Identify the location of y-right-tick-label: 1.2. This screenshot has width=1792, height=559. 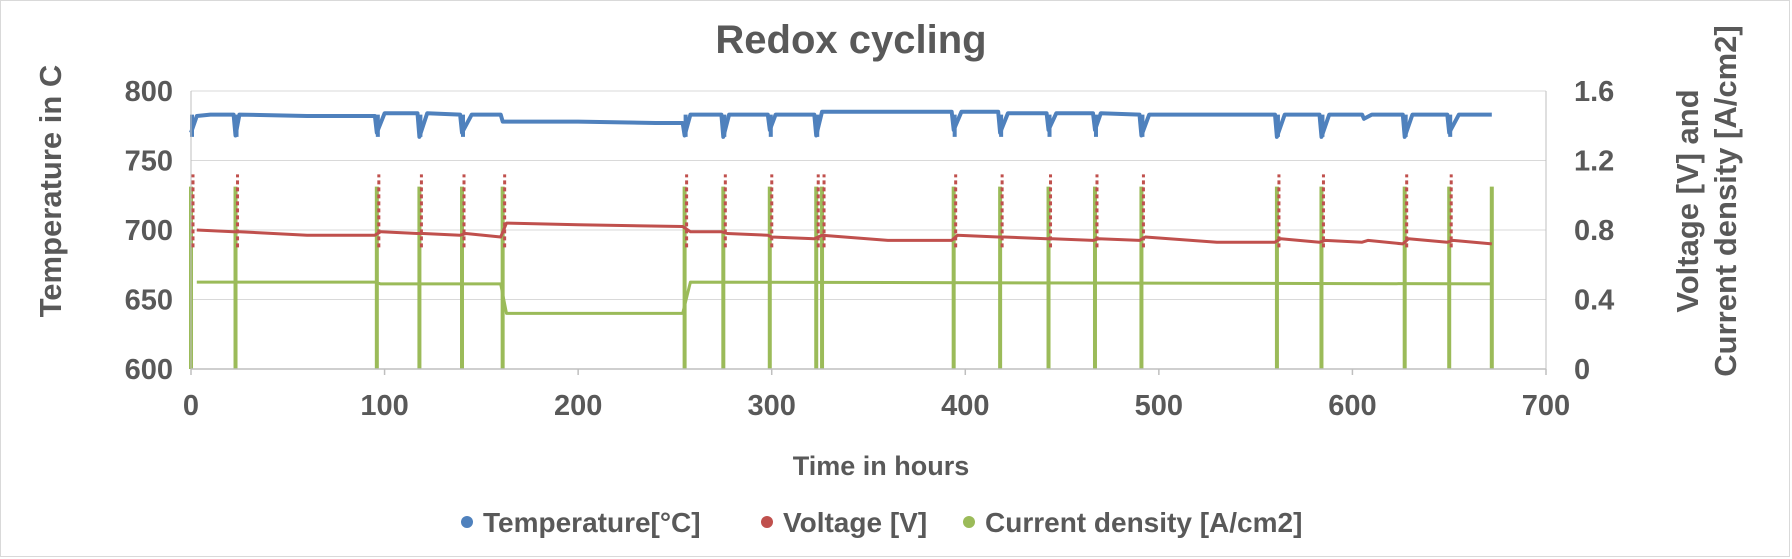
(1594, 162).